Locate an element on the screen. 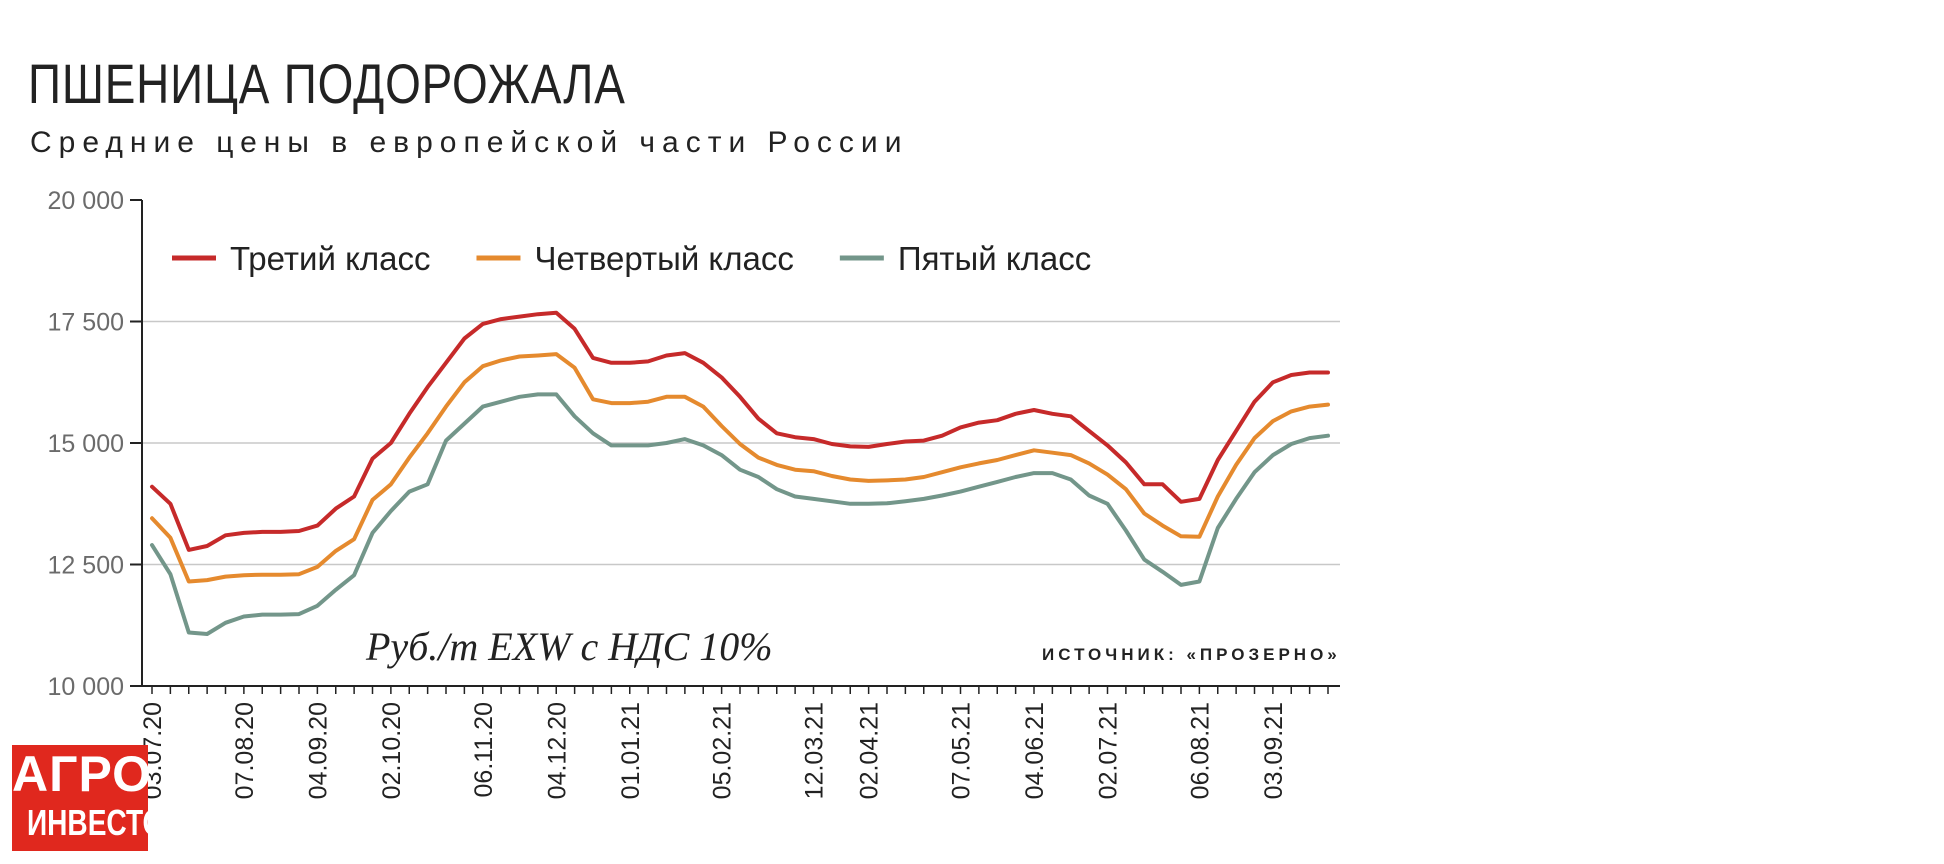  y-tick-label: 20 000 is located at coordinates (86, 201).